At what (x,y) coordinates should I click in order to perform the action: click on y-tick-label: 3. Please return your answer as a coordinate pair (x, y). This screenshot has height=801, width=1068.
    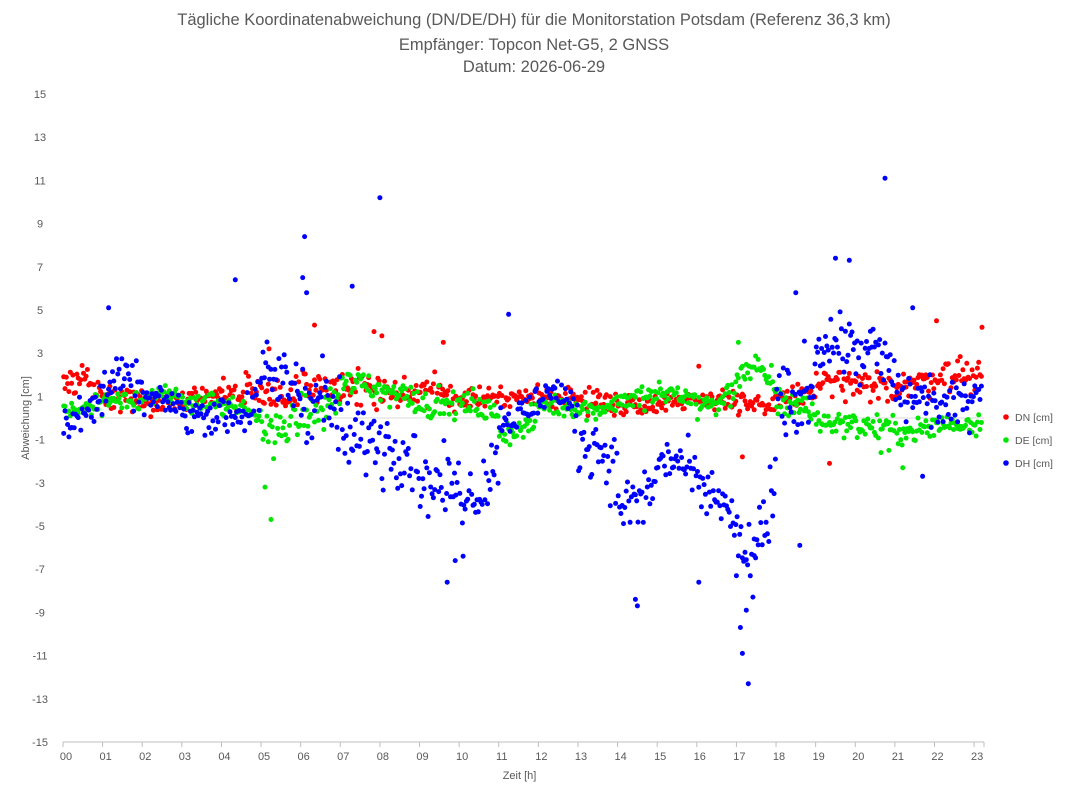
    Looking at the image, I should click on (40, 354).